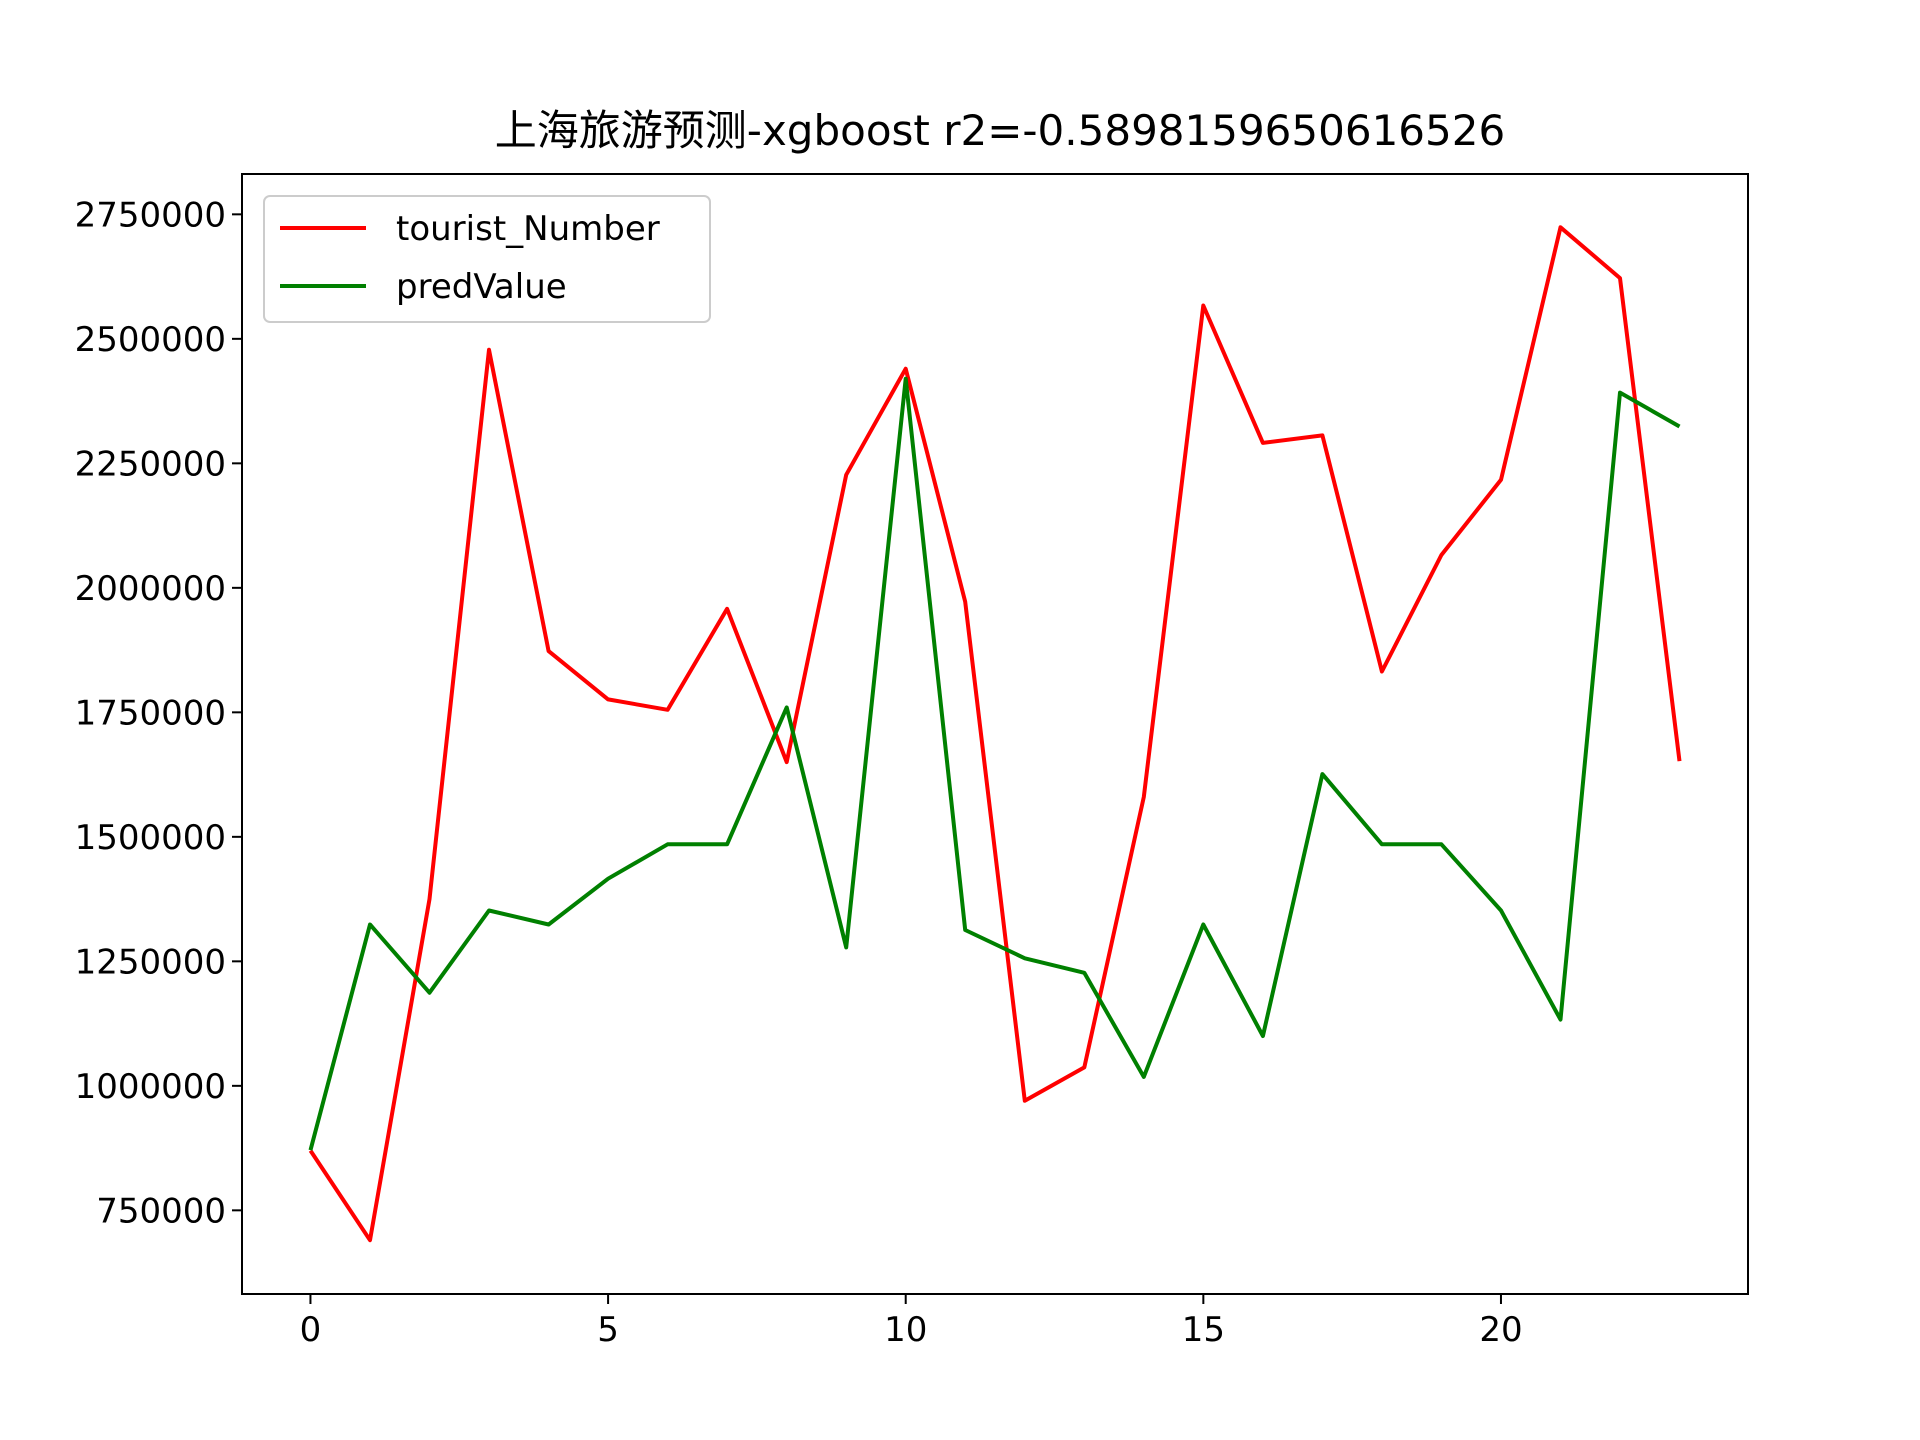  Describe the element at coordinates (150, 215) in the screenshot. I see `y-tick-label: 2750000` at that location.